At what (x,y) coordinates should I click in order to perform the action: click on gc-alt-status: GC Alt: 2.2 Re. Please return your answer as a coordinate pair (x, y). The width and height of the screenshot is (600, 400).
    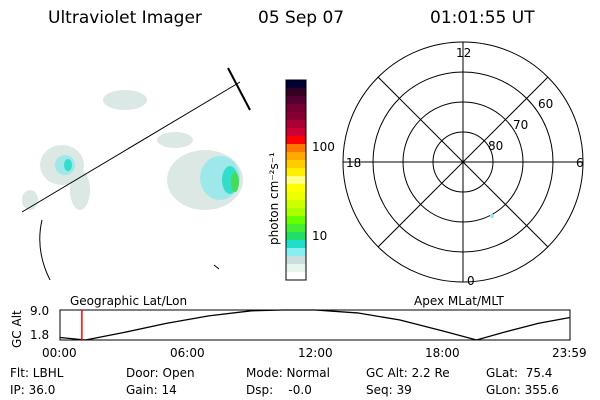
    Looking at the image, I should click on (408, 373).